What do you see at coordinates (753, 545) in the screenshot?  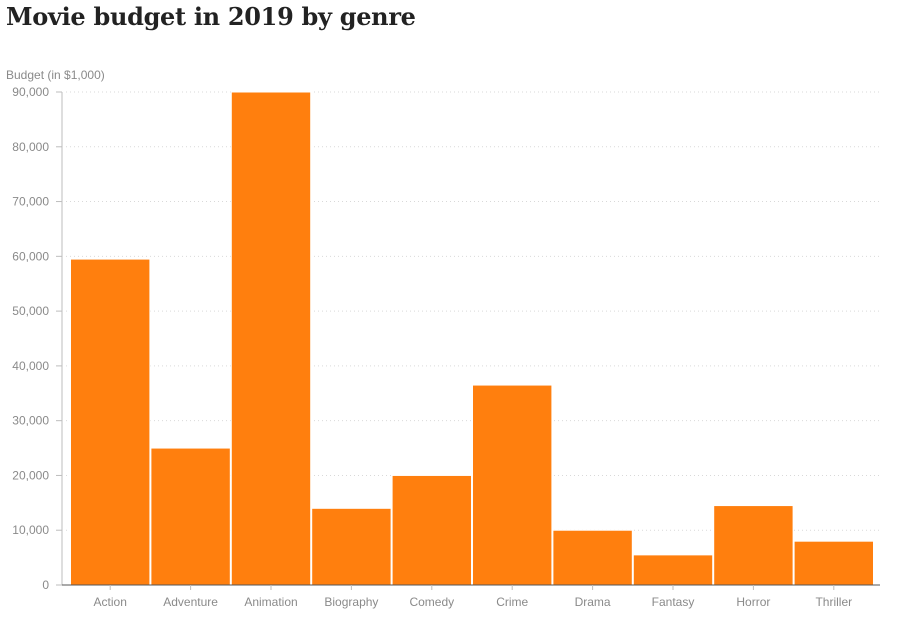 I see `bar-horror` at bounding box center [753, 545].